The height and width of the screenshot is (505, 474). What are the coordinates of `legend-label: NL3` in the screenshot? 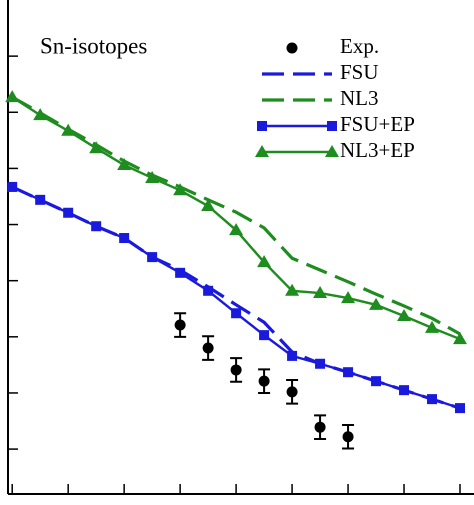 It's located at (359, 98).